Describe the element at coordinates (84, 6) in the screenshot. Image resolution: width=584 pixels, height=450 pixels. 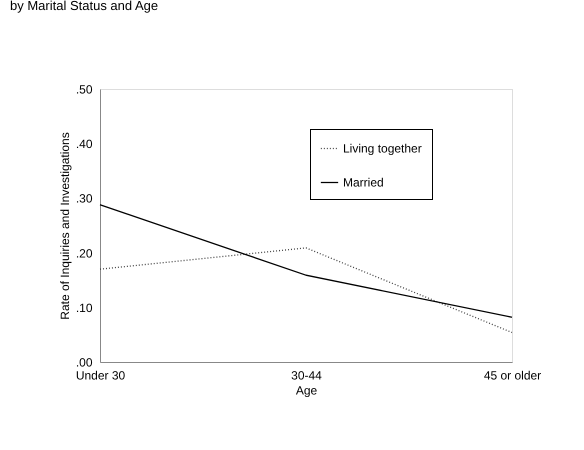
I see `chart-title: by Marital Status and Age` at that location.